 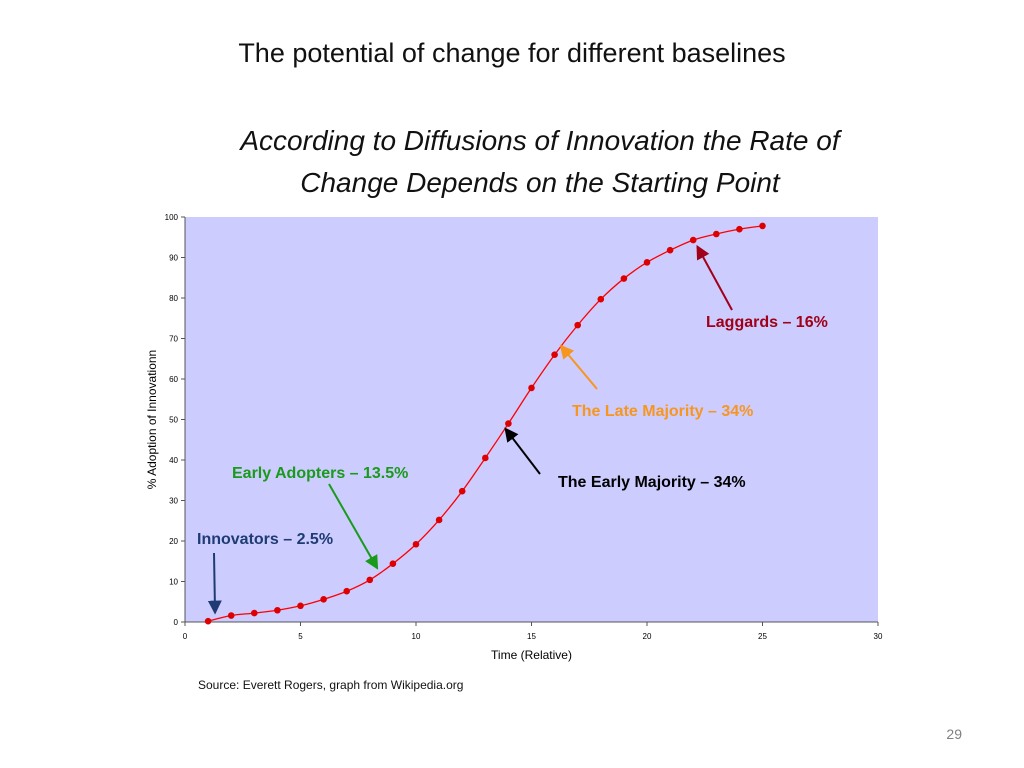 I want to click on early-majority-arrow, so click(x=522, y=451).